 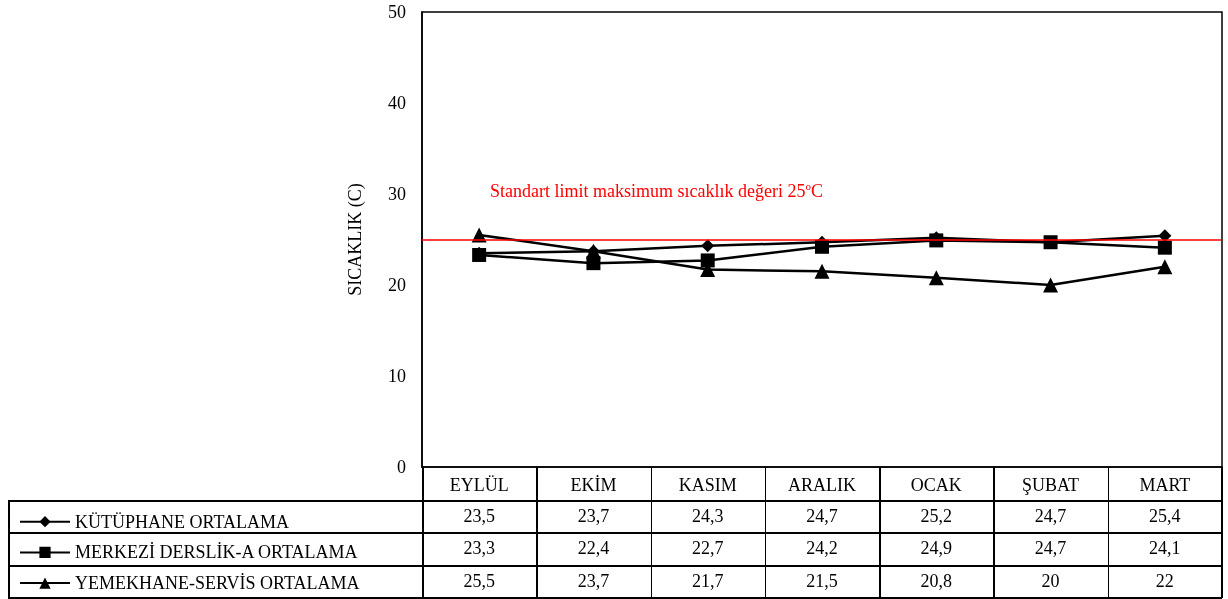 I want to click on data-label: 25,4, so click(x=1165, y=516).